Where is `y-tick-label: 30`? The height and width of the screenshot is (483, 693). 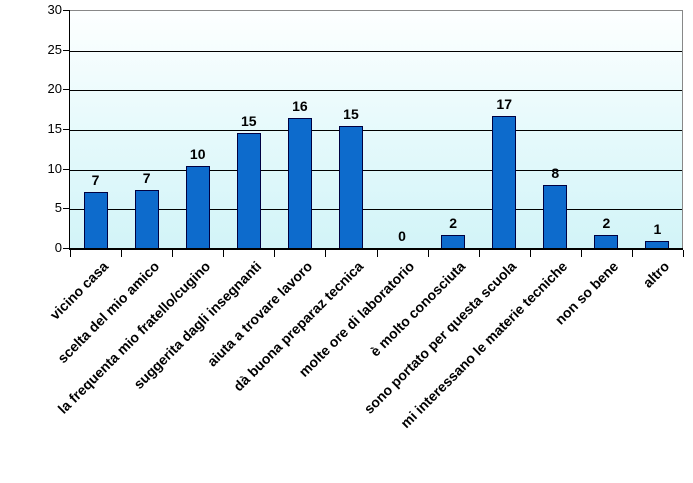 y-tick-label: 30 is located at coordinates (54, 9).